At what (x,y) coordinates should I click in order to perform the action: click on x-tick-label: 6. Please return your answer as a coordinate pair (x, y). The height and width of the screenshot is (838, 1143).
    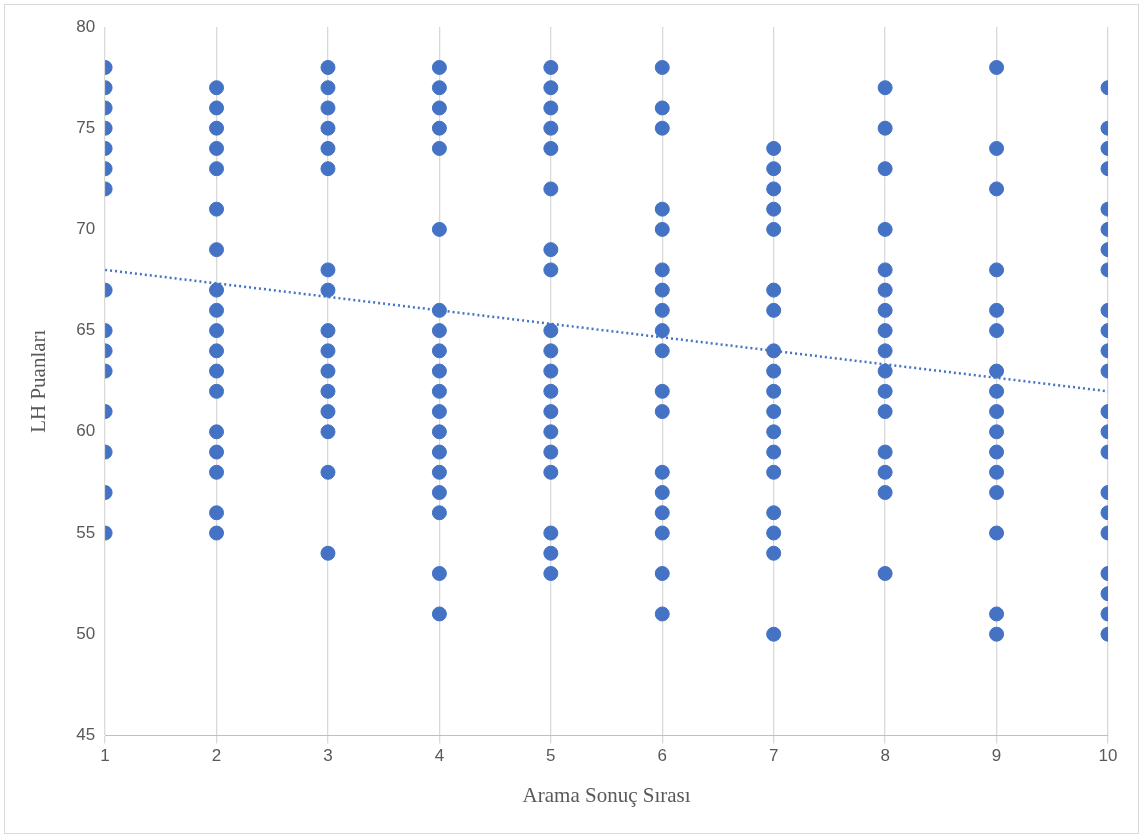
    Looking at the image, I should click on (662, 756).